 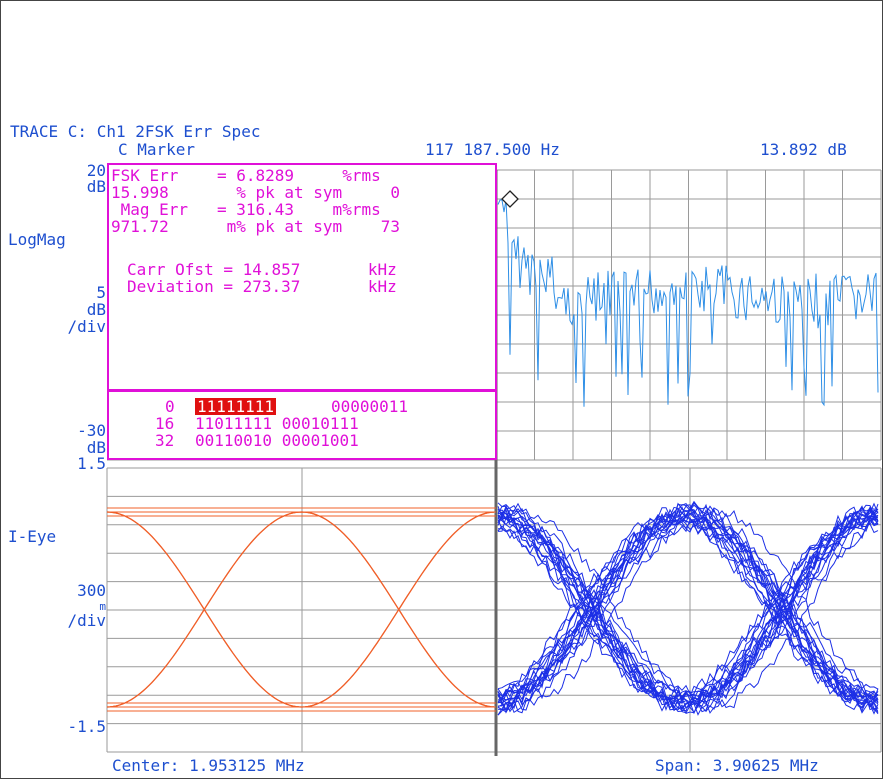 What do you see at coordinates (96, 447) in the screenshot?
I see `spectrum-bottom-unit: dB` at bounding box center [96, 447].